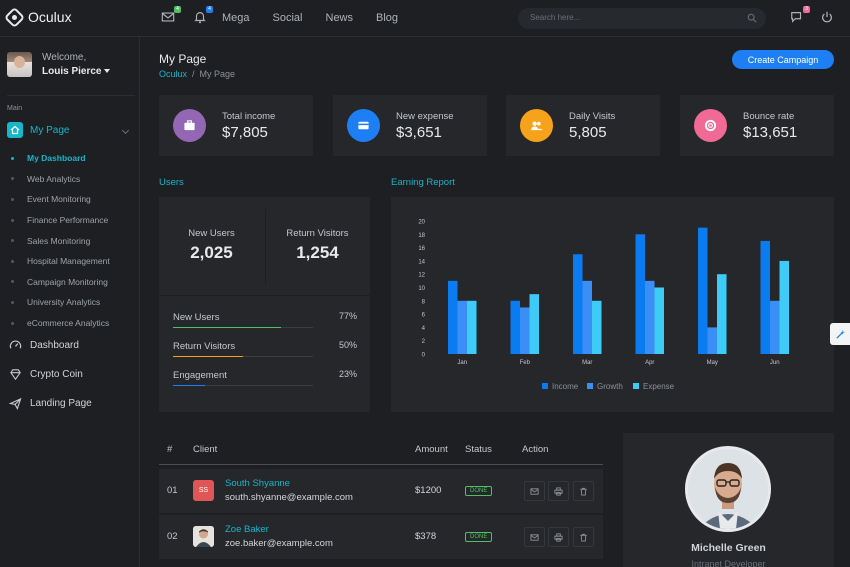 This screenshot has width=850, height=567. I want to click on kpi-label: New Users, so click(211, 233).